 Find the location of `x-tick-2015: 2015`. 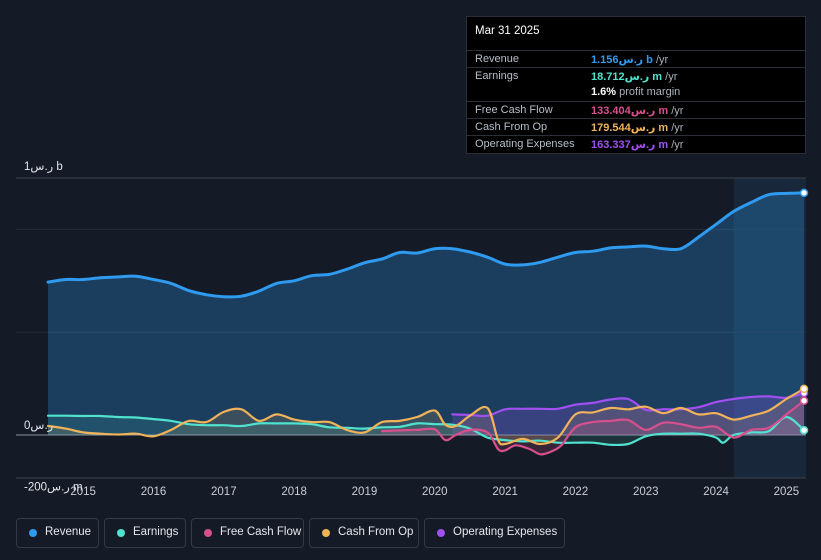

x-tick-2015: 2015 is located at coordinates (83, 492).